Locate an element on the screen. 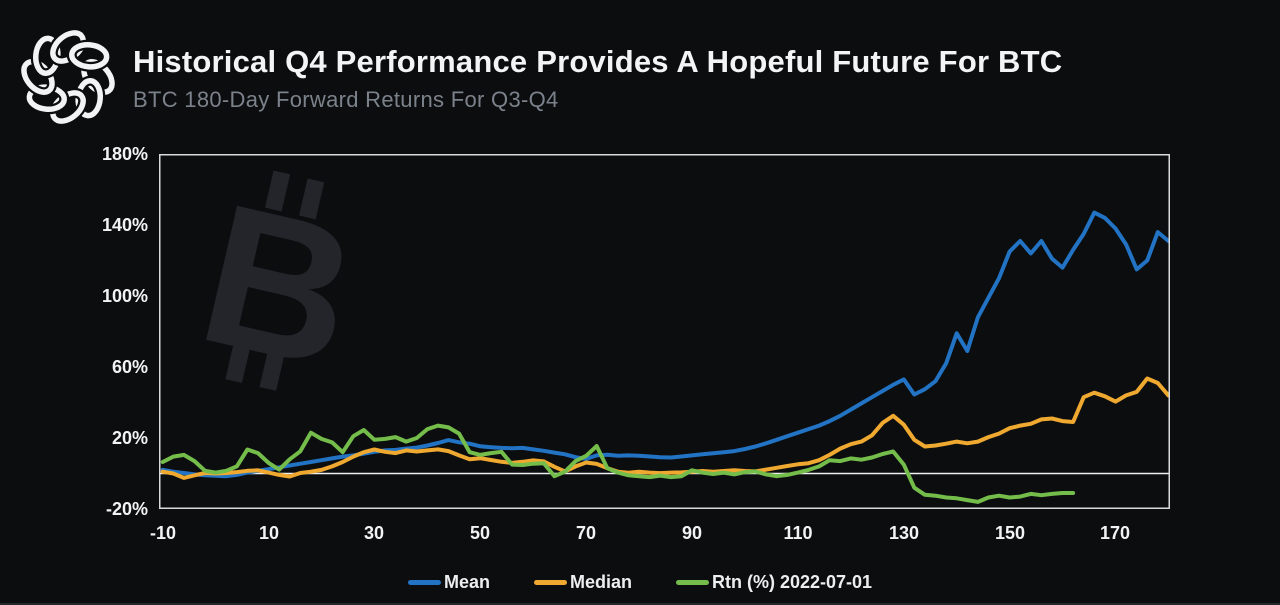 This screenshot has width=1280, height=605. y-axis-tick--20%: -20% is located at coordinates (126, 509).